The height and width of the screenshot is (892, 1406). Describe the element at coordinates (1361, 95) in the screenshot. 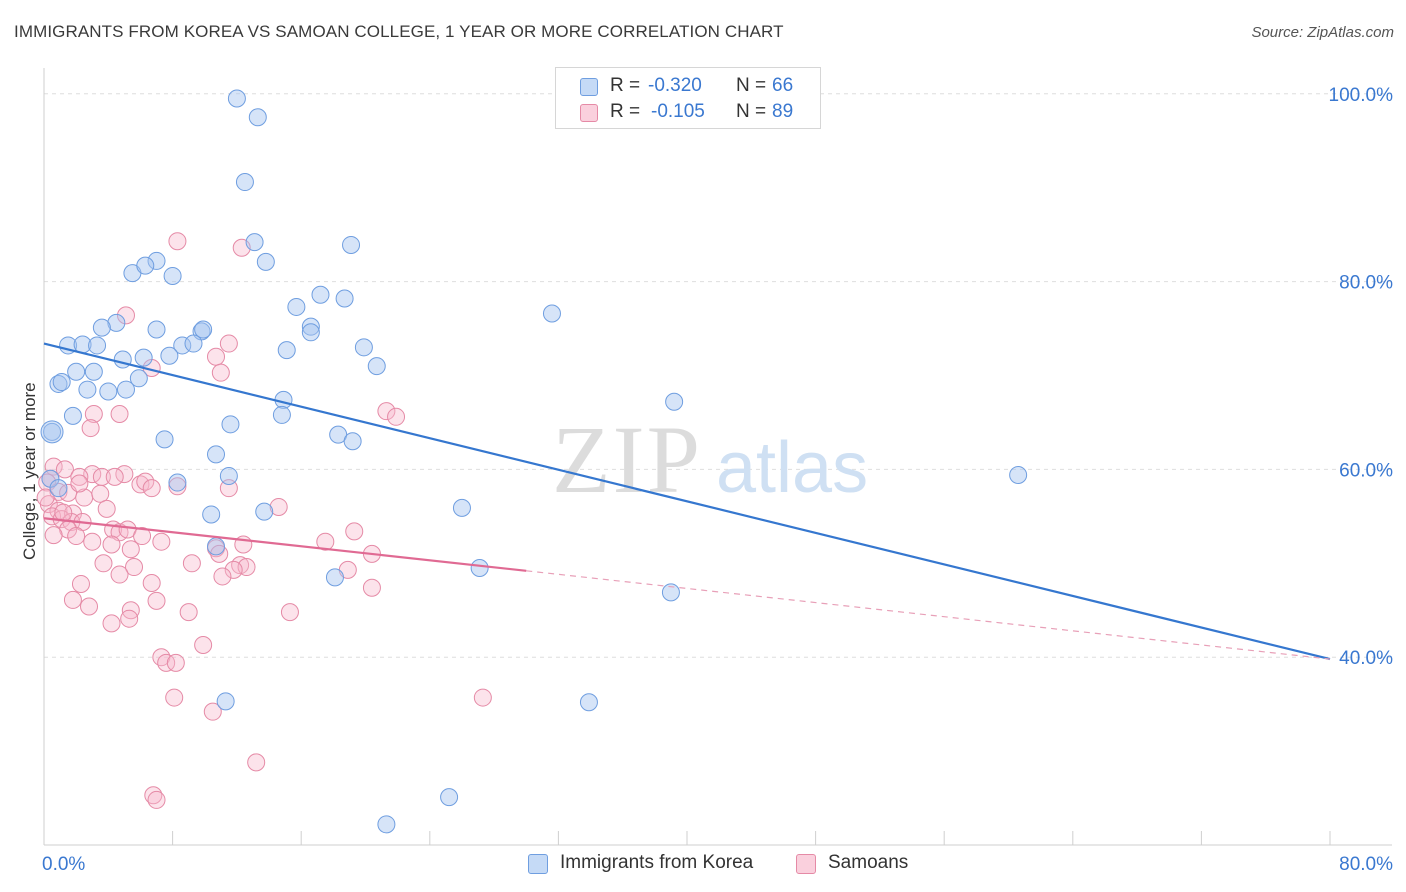

I see `y-tick-label: 100.0%` at that location.